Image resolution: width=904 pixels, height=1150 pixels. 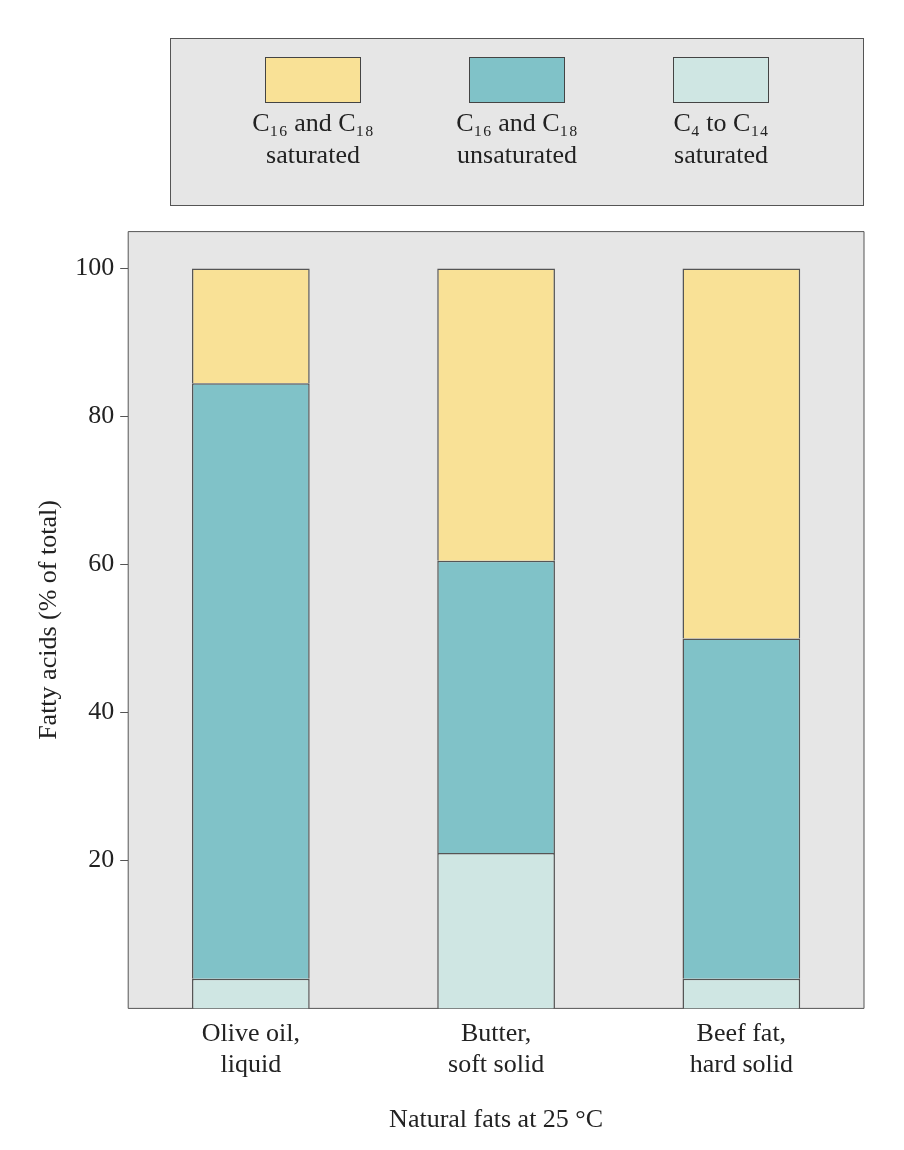 I want to click on y-tick-label: 80, so click(x=101, y=415).